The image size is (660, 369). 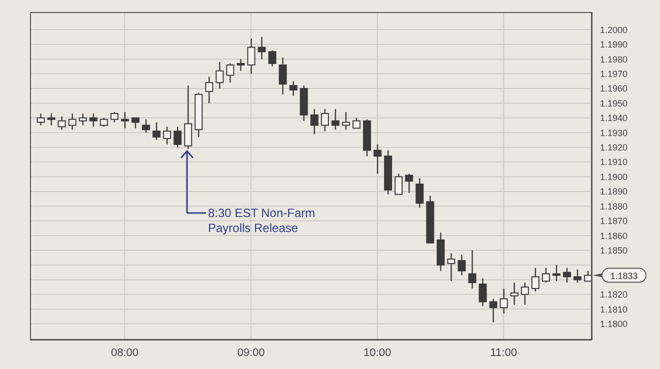 What do you see at coordinates (251, 352) in the screenshot?
I see `x-tick-label: 09:00` at bounding box center [251, 352].